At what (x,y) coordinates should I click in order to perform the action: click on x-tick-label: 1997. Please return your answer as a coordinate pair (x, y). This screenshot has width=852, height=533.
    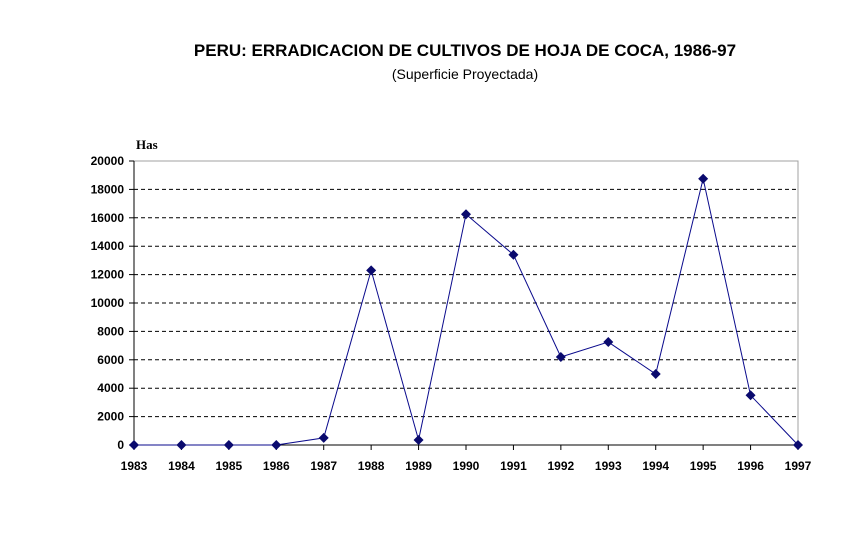
    Looking at the image, I should click on (798, 466).